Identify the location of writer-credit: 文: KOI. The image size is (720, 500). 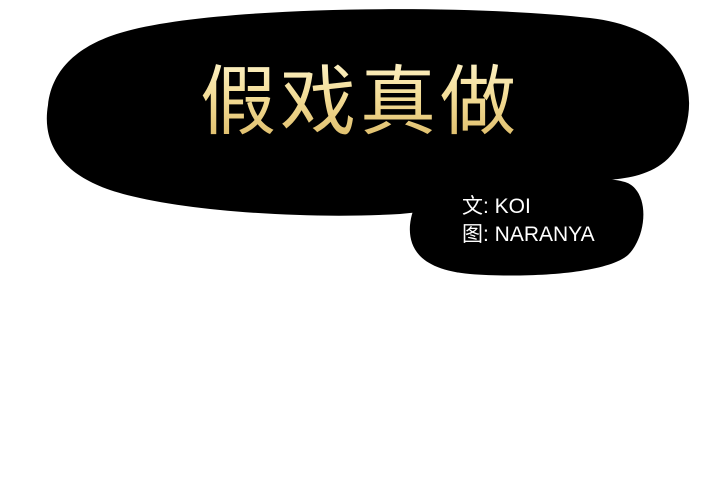
(496, 206).